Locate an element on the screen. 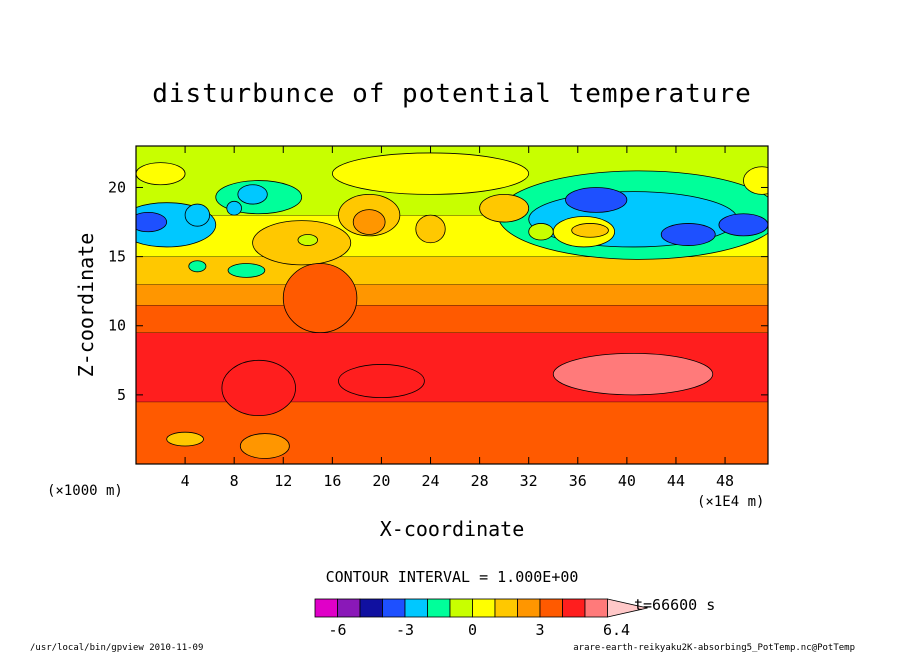  x-tick-label-40: 40 is located at coordinates (627, 481).